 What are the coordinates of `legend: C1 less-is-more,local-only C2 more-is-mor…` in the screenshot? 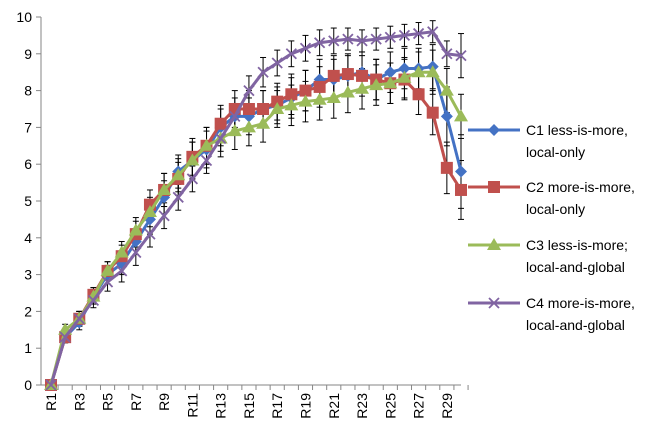 It's located at (551, 227).